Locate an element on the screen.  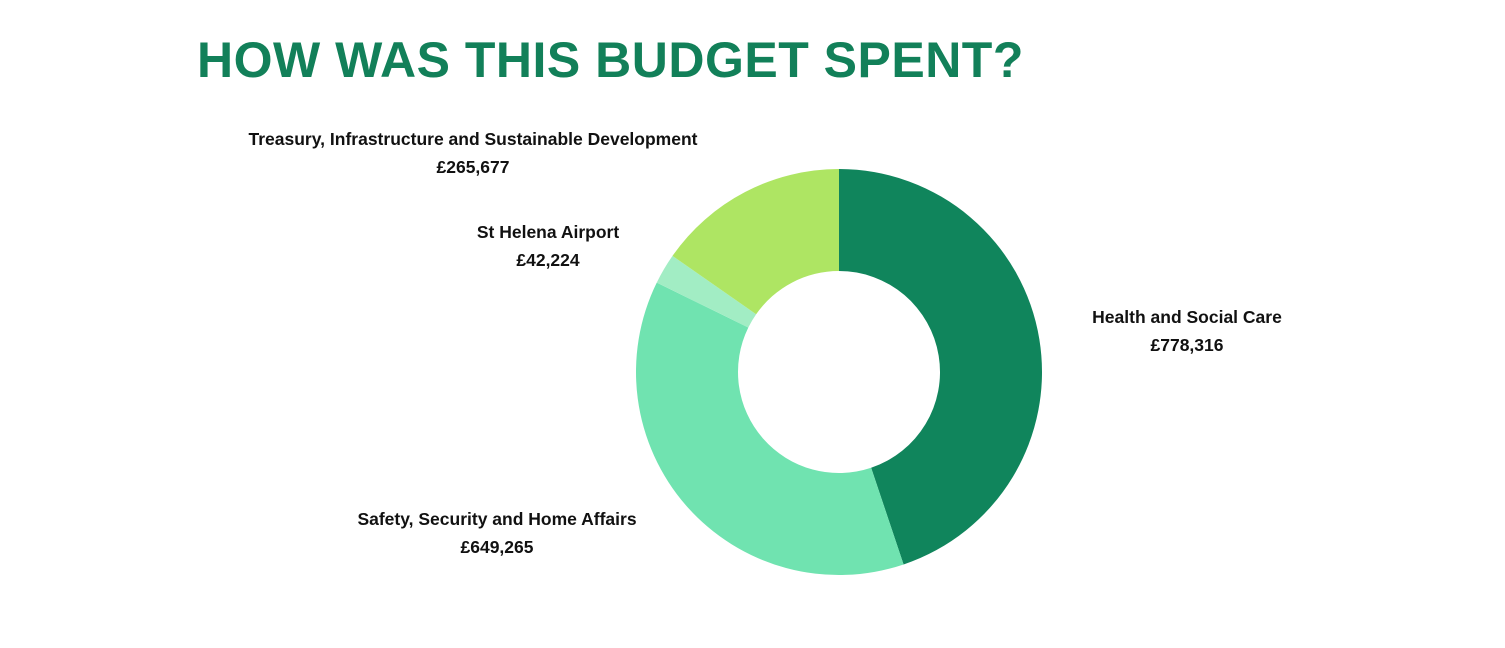
slice-label-airport-value: £42,224 is located at coordinates (548, 260).